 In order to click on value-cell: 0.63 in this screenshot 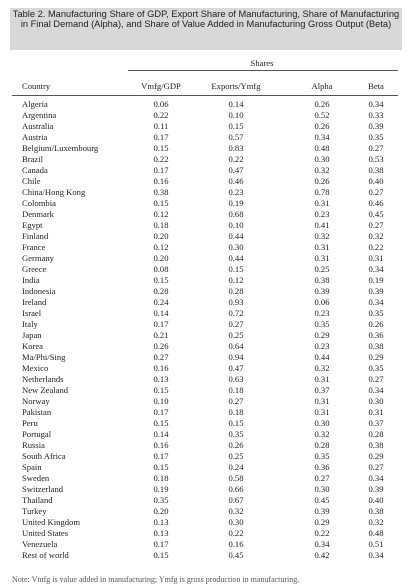, I will do `click(236, 379)`.